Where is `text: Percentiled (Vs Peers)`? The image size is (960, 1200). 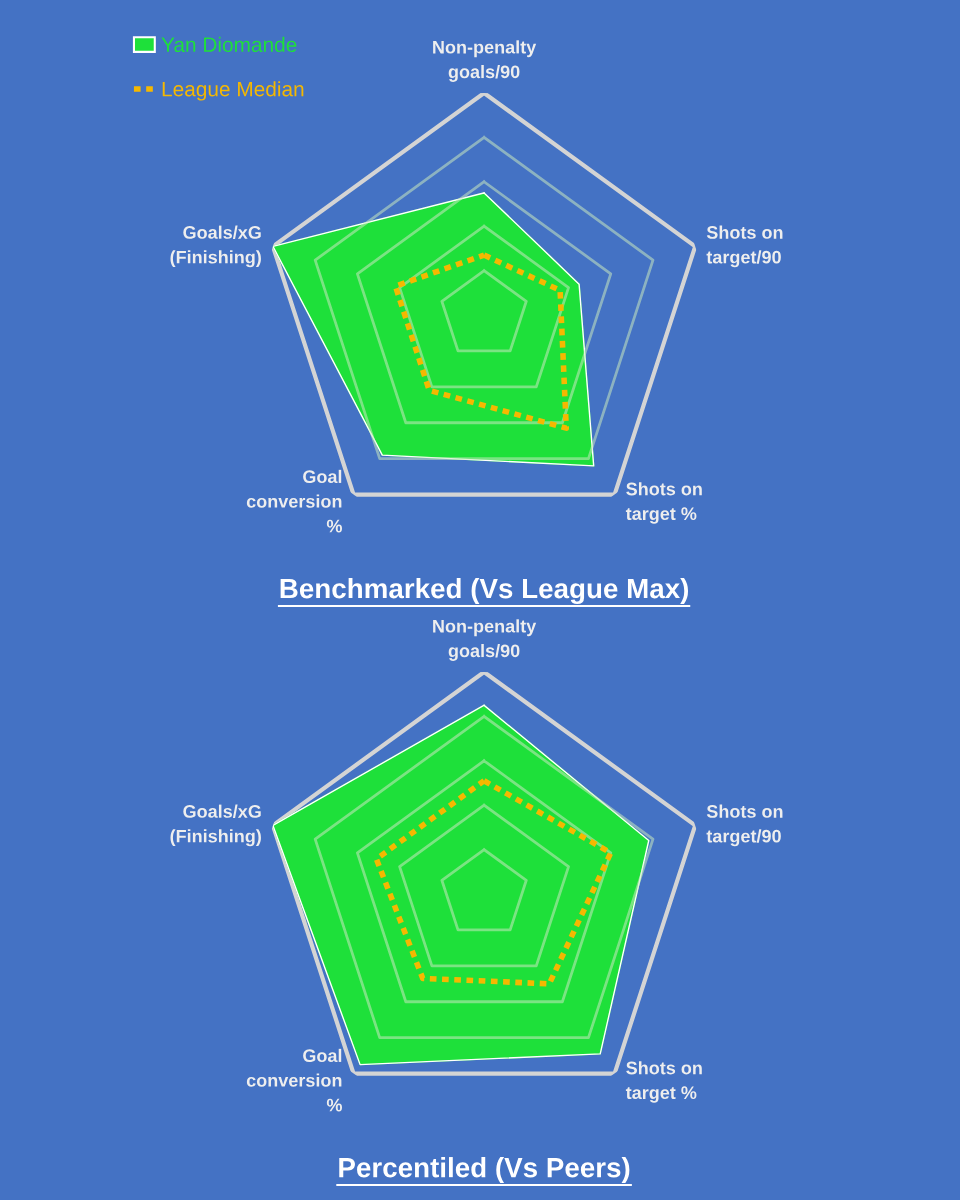 text: Percentiled (Vs Peers) is located at coordinates (484, 1170).